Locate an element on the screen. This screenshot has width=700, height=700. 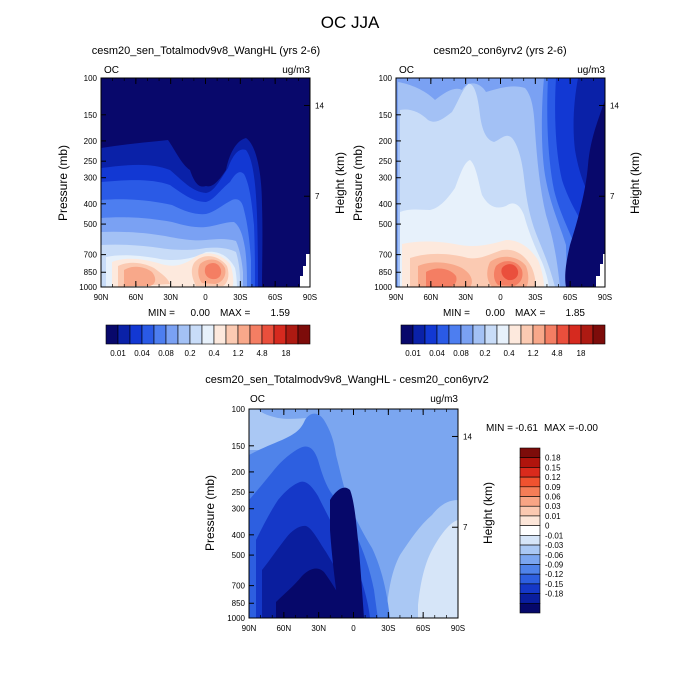
colorbar-label-0.06: 0.06 is located at coordinates (553, 497).